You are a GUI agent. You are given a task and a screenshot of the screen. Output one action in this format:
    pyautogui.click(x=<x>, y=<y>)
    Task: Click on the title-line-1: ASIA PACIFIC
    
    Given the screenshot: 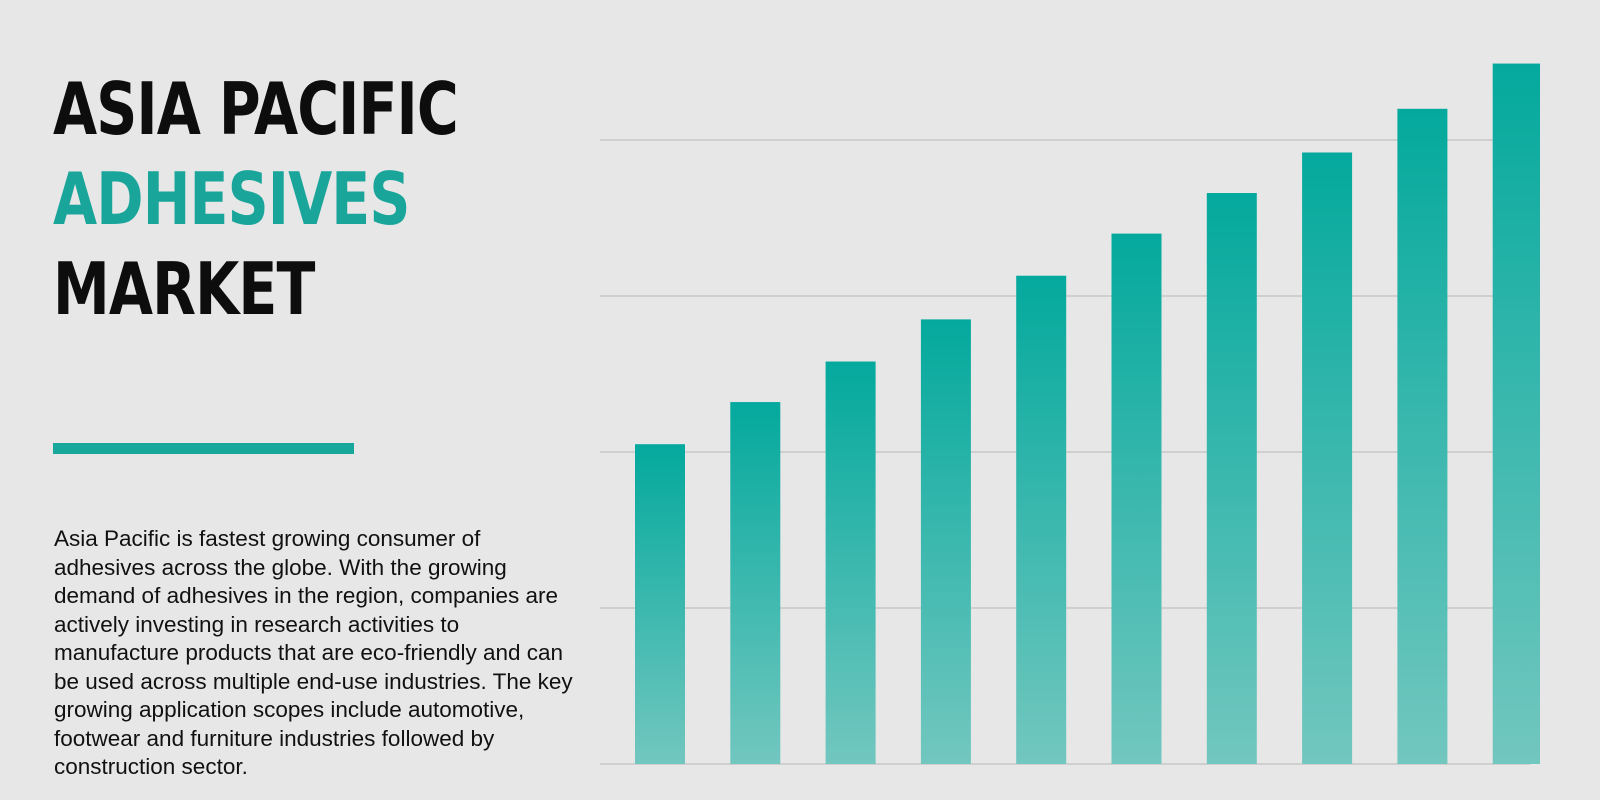 What is the action you would take?
    pyautogui.click(x=256, y=109)
    